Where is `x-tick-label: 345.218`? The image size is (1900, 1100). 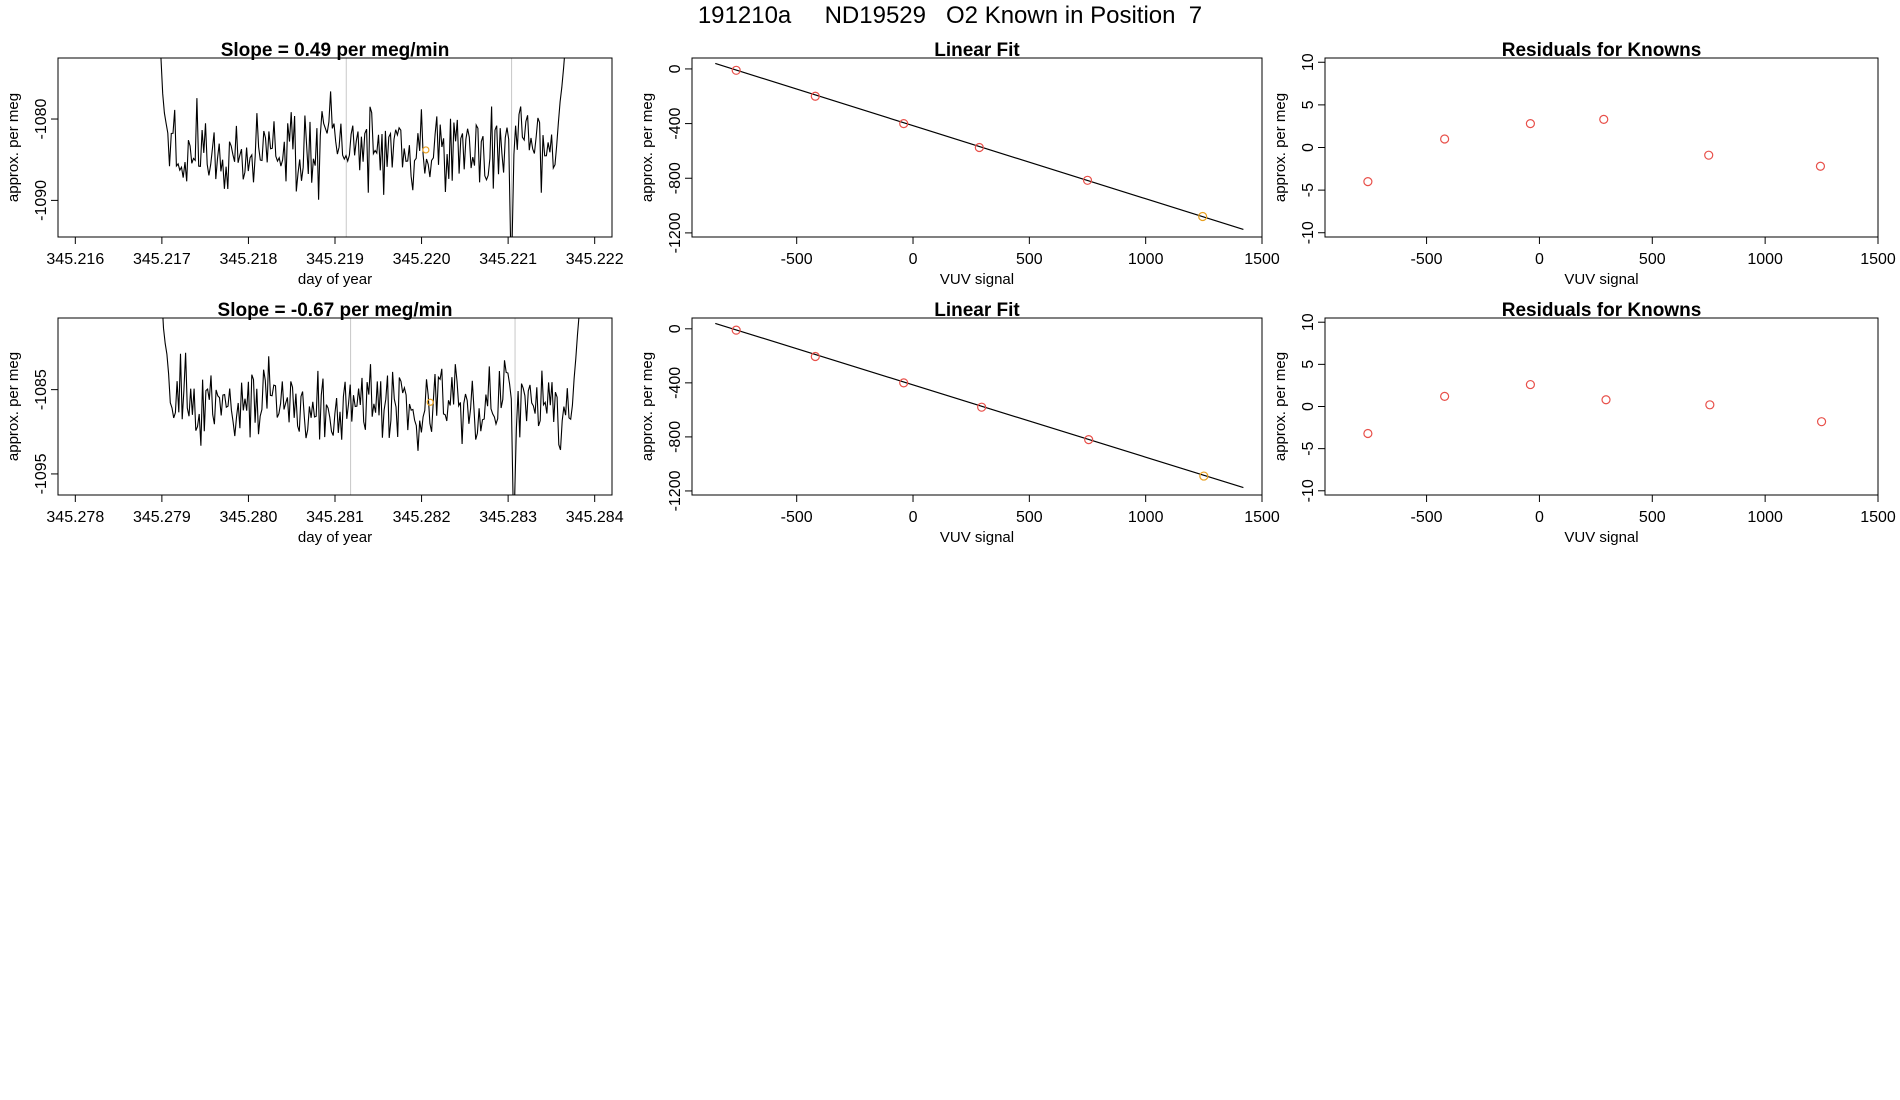 x-tick-label: 345.218 is located at coordinates (249, 259).